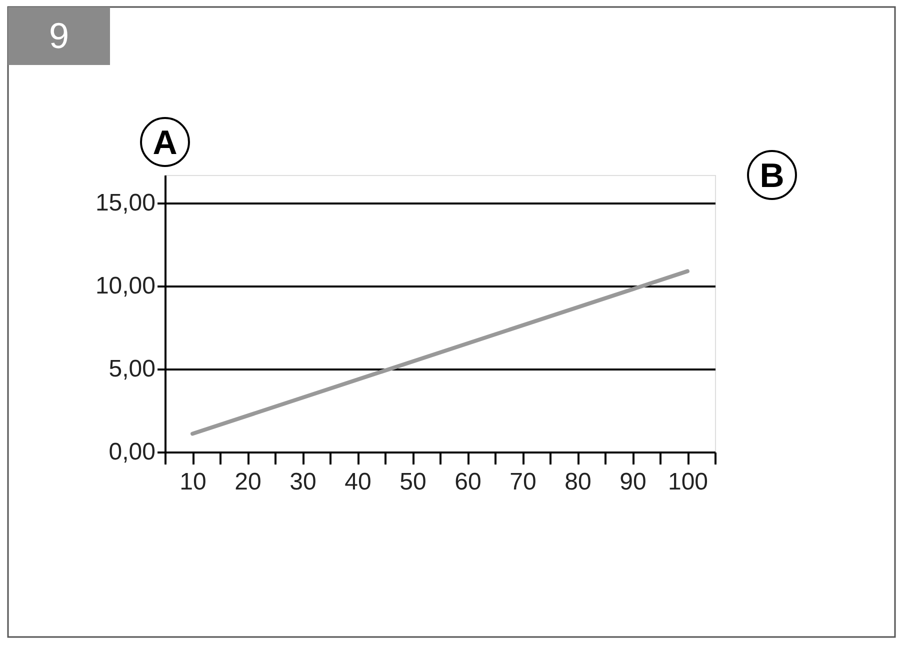 The width and height of the screenshot is (902, 649). What do you see at coordinates (633, 482) in the screenshot?
I see `x-tick-label: 90` at bounding box center [633, 482].